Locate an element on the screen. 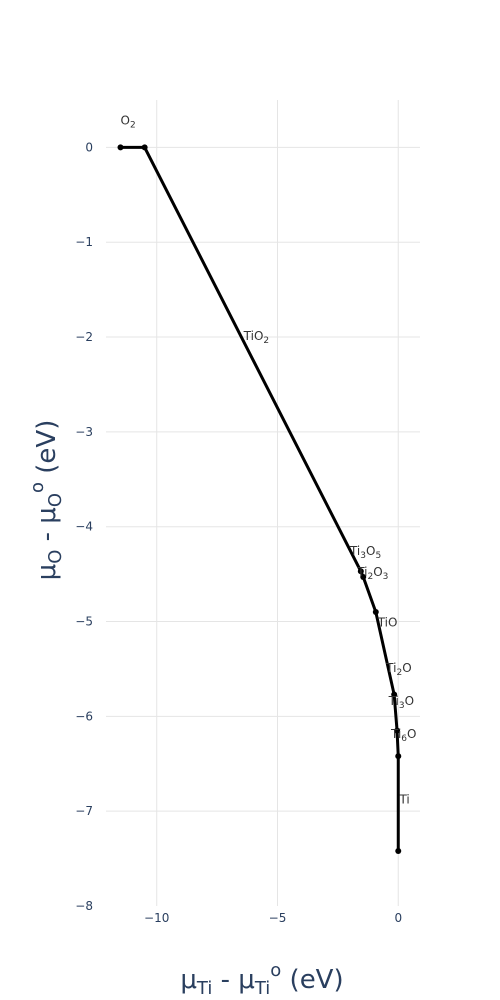 The image size is (500, 1000). y-axis-ticks: 0 −1 −2 −3 −4 −5 −6 −7 −8 is located at coordinates (84, 526).